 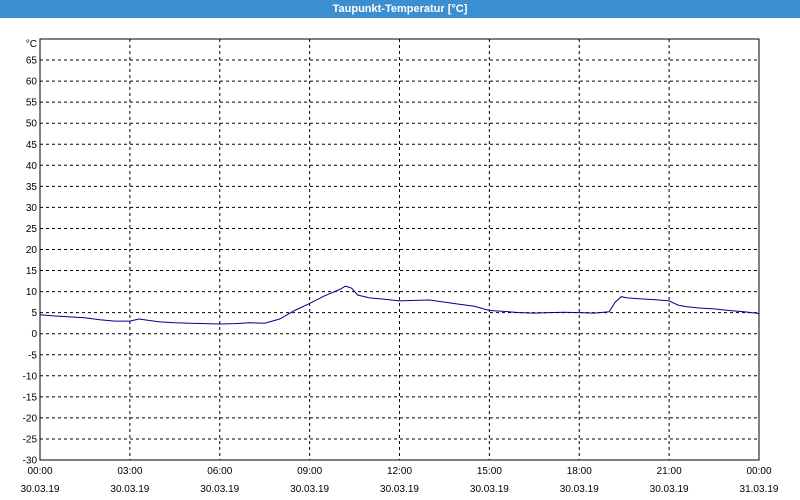 I want to click on y-tick-label: 40, so click(x=32, y=166).